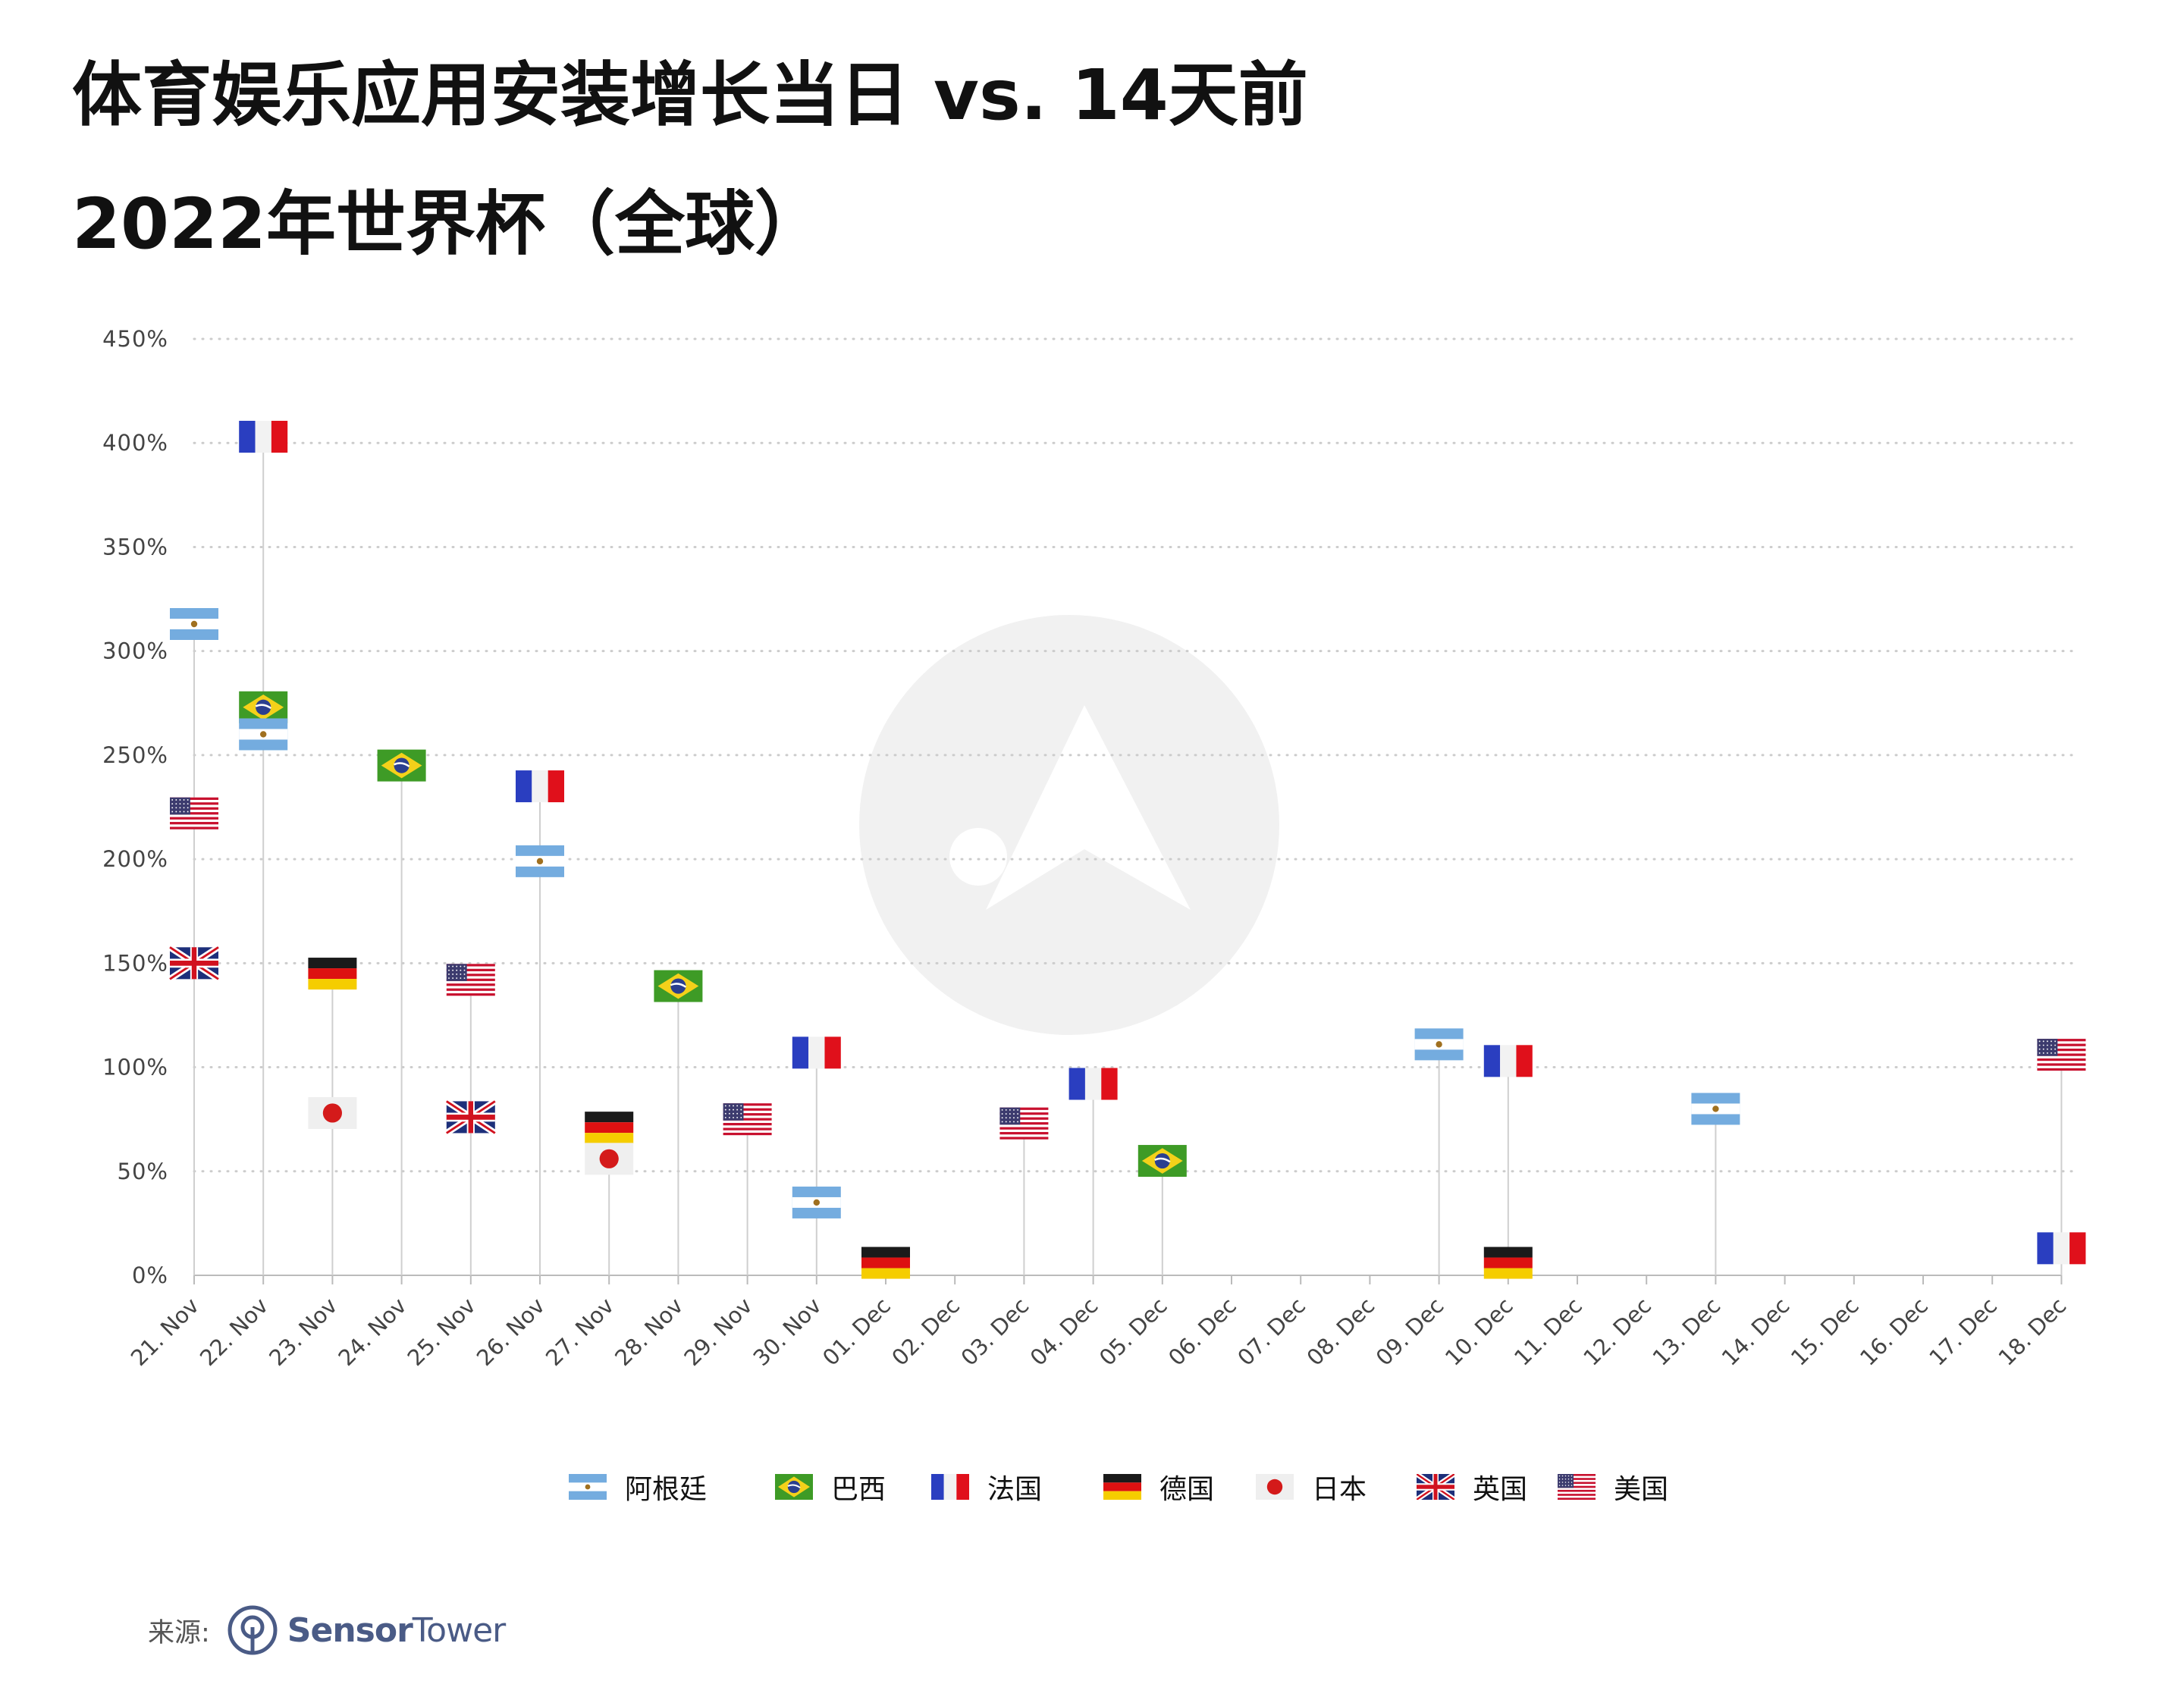 This screenshot has height=1706, width=2184. Describe the element at coordinates (1894, 1332) in the screenshot. I see `x-tick-label: 16. Dec` at that location.